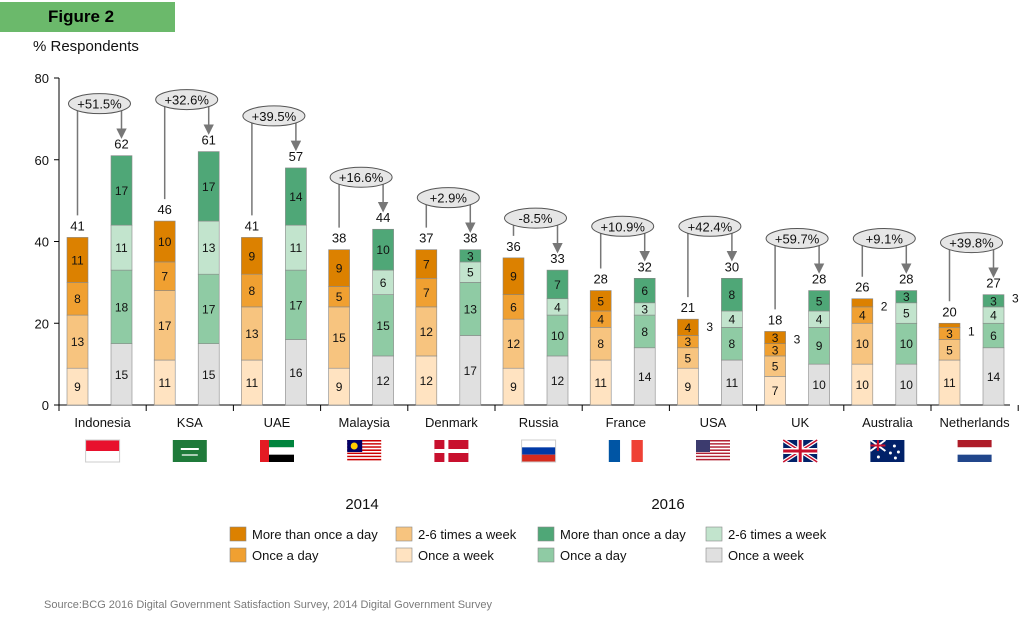 The width and height of the screenshot is (1024, 621). I want to click on indonesia-flag, so click(103, 451).